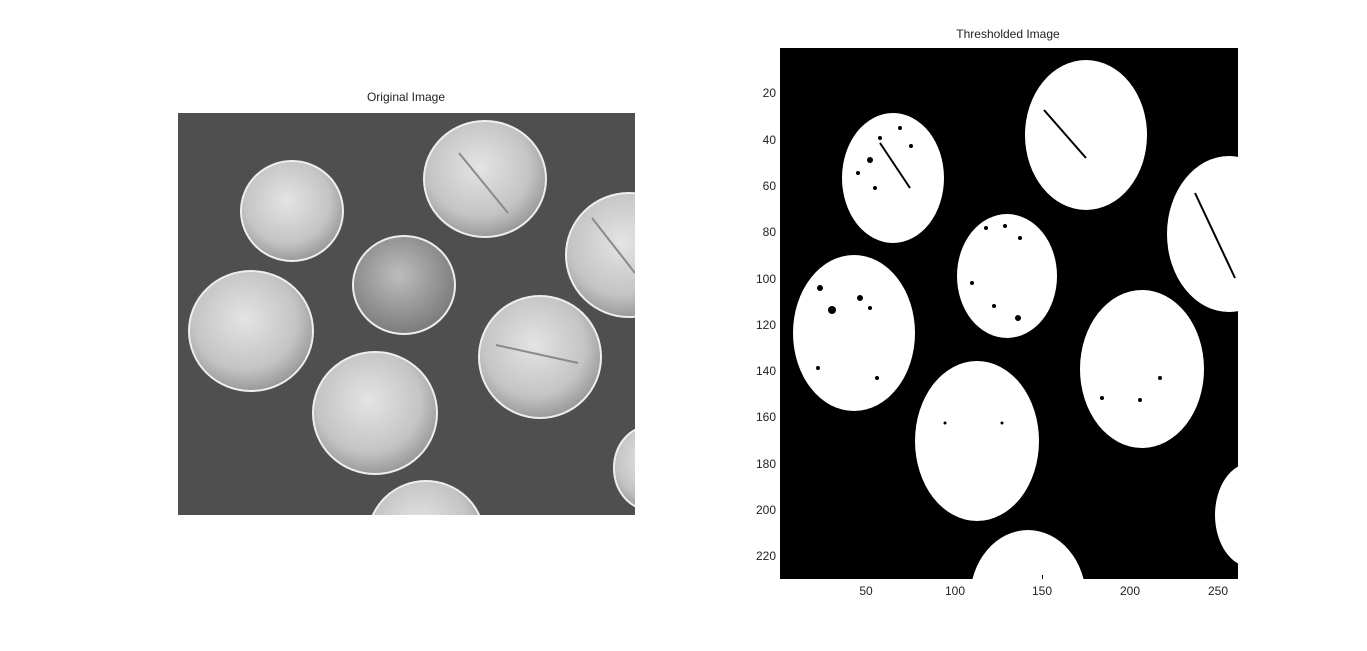  What do you see at coordinates (765, 510) in the screenshot?
I see `y-tick-label: 200` at bounding box center [765, 510].